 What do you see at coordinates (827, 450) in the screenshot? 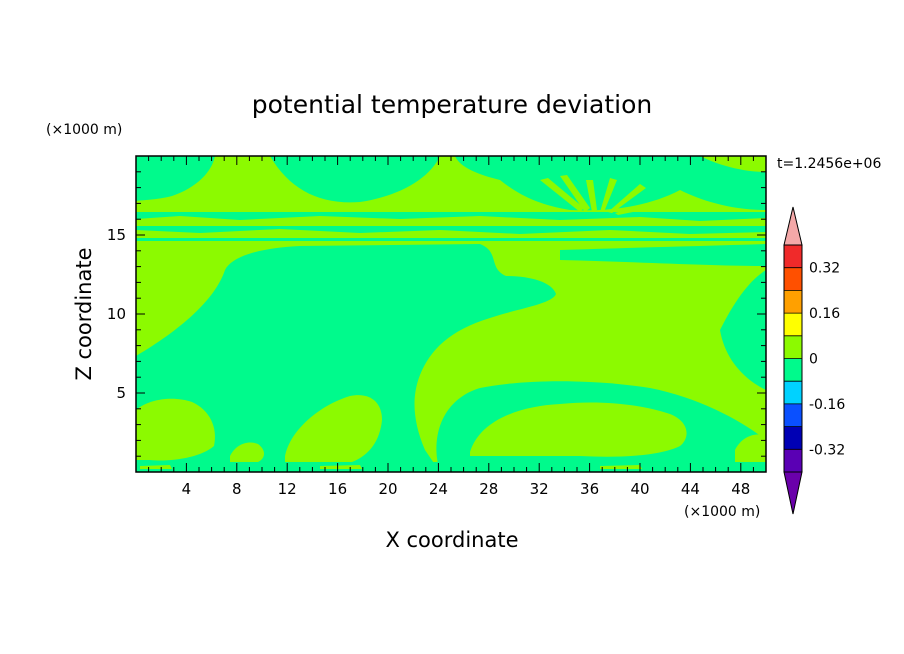
I see `colorbar-tick-label: -0.32` at bounding box center [827, 450].